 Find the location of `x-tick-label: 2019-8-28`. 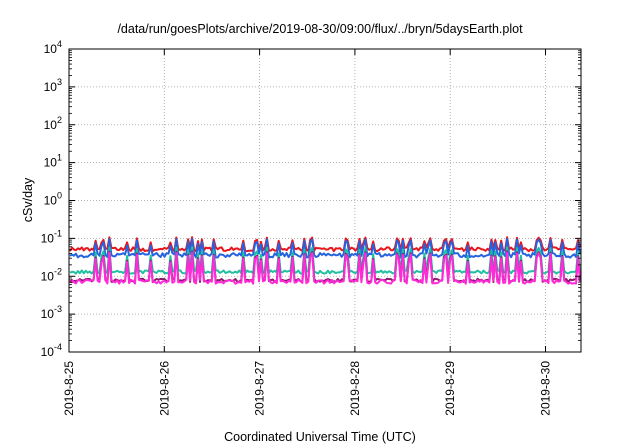

x-tick-label: 2019-8-28 is located at coordinates (355, 388).